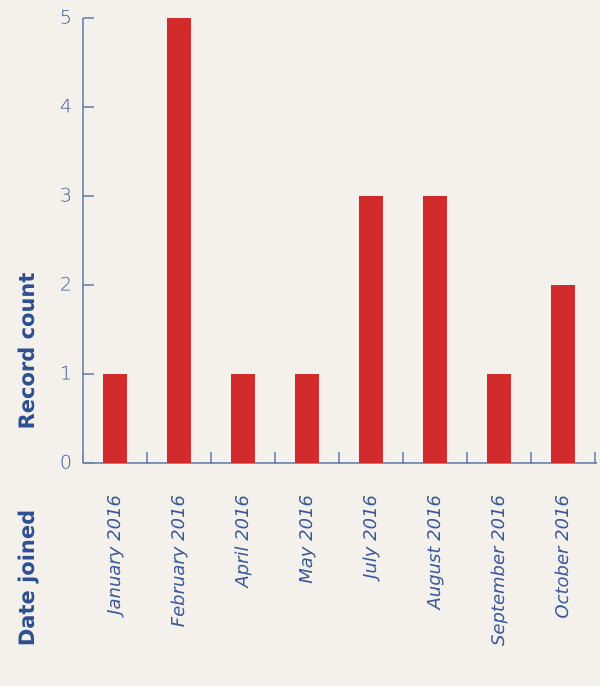 The width and height of the screenshot is (600, 686). What do you see at coordinates (66, 374) in the screenshot?
I see `y-tick-label: 1` at bounding box center [66, 374].